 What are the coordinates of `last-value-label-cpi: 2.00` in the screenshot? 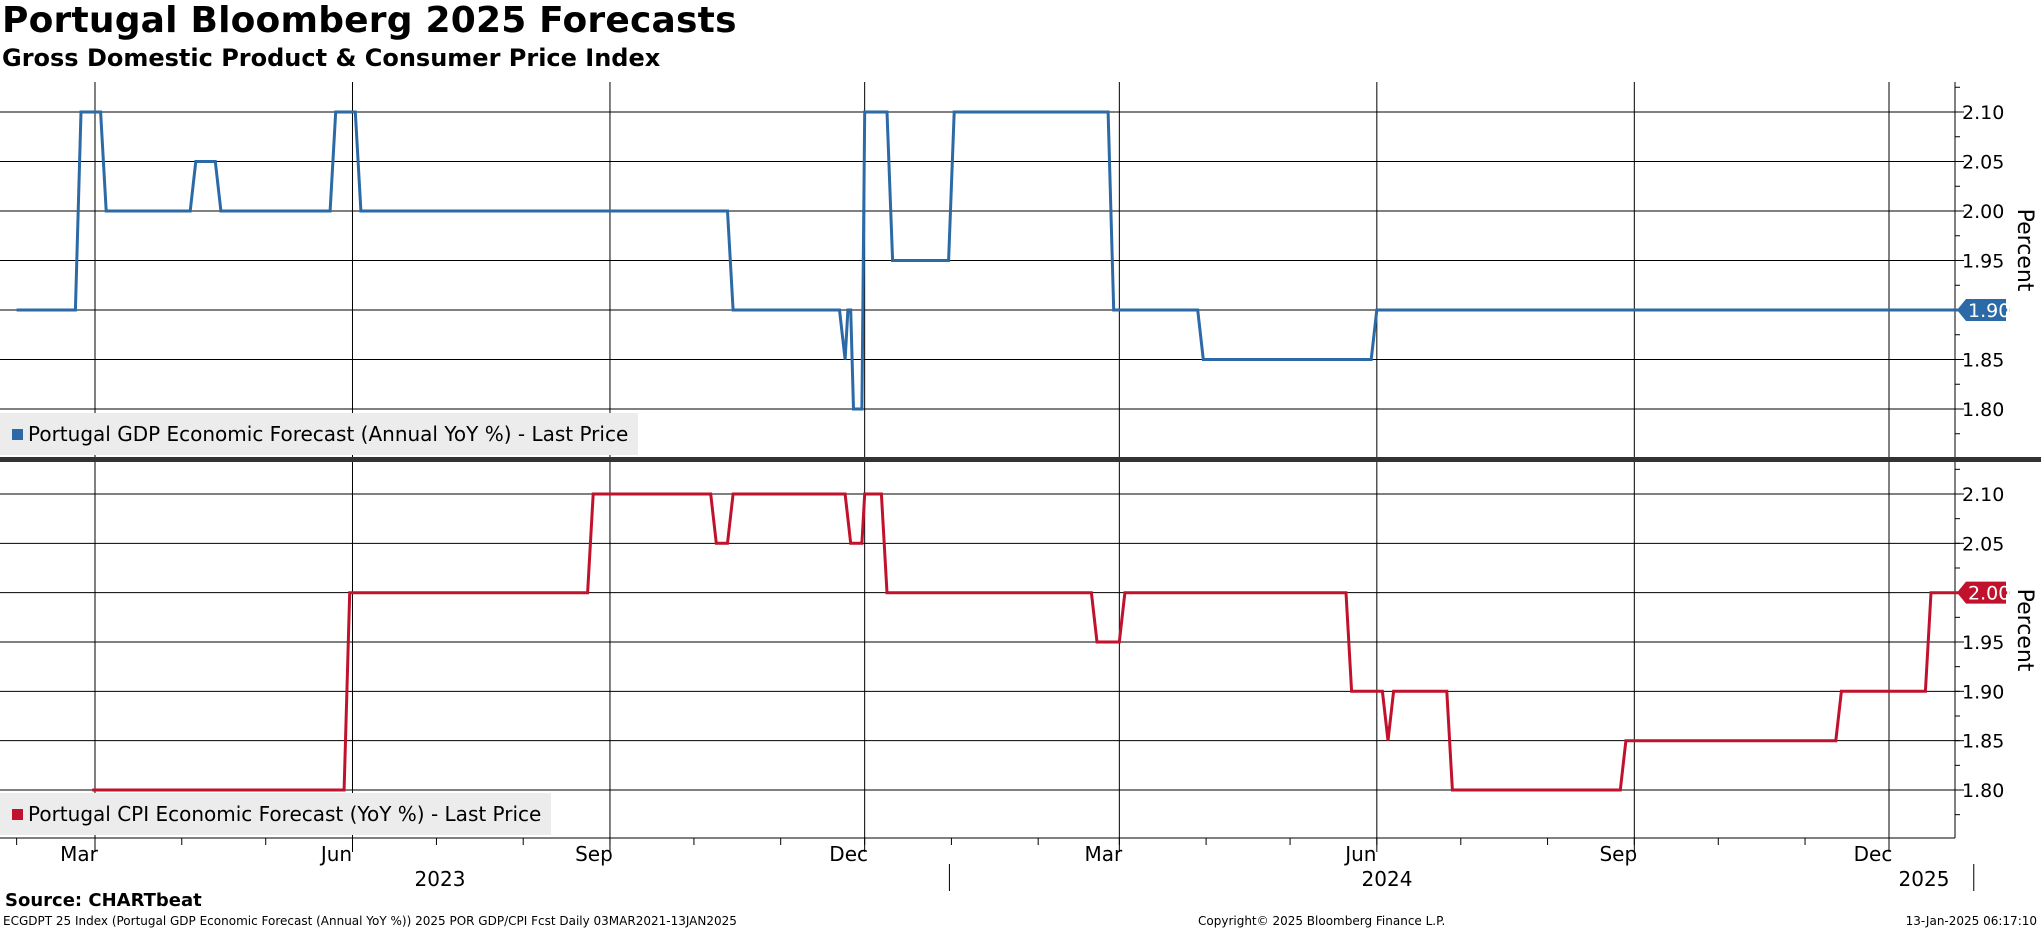 It's located at (1989, 594).